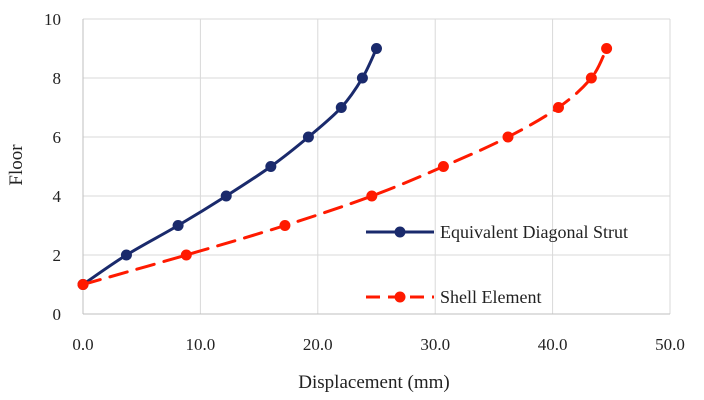 The image size is (704, 400). What do you see at coordinates (435, 344) in the screenshot?
I see `x-tick-label: 30.0` at bounding box center [435, 344].